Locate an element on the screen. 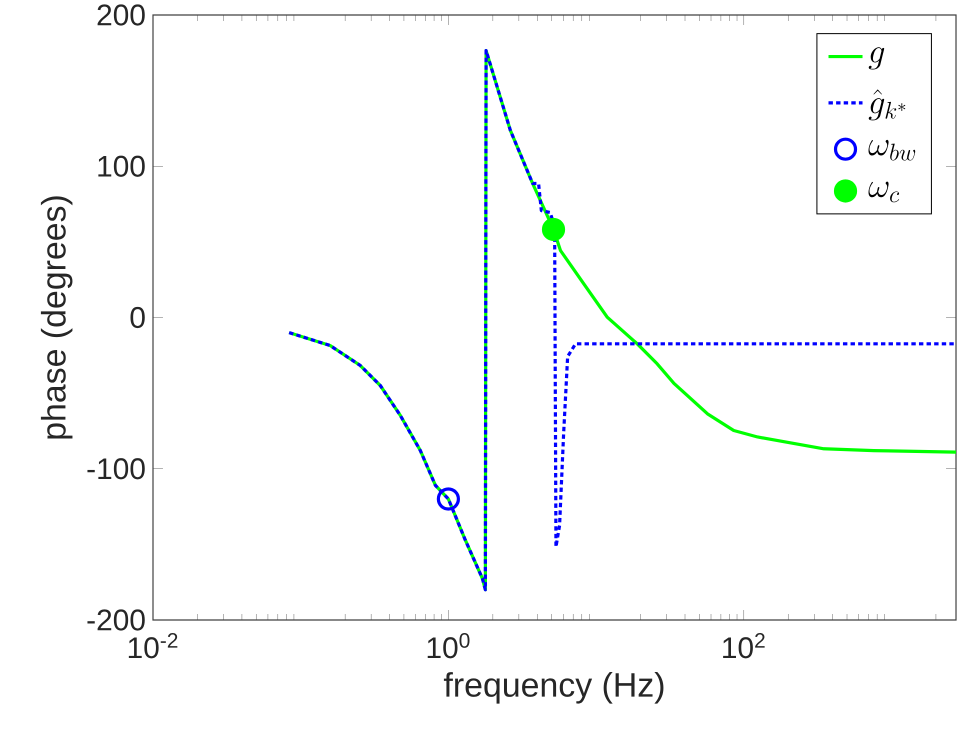 The image size is (959, 755). x-tick-label: 10$^{2}$ is located at coordinates (744, 645).